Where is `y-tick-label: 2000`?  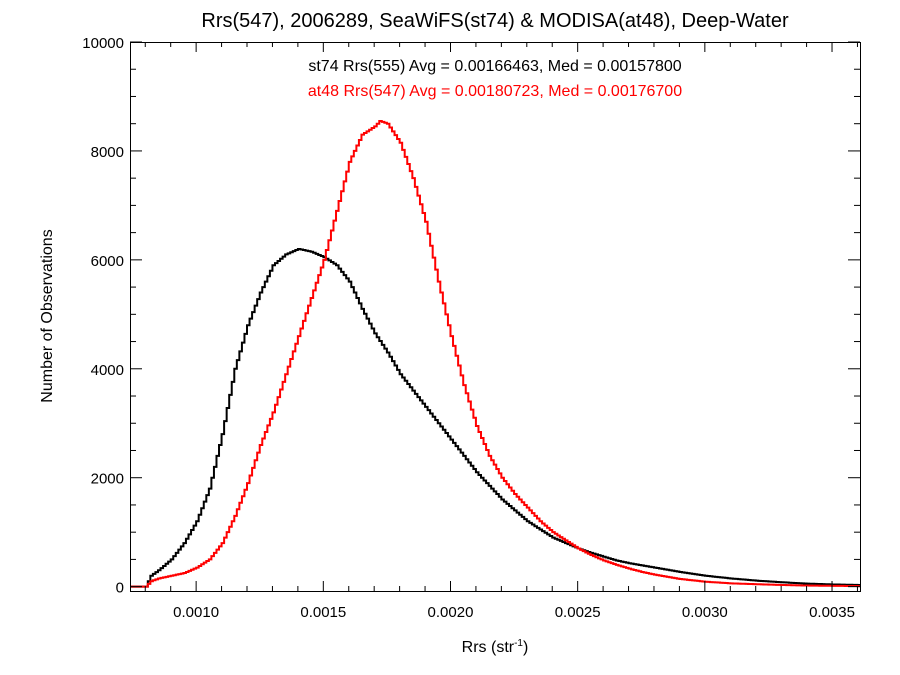
y-tick-label: 2000 is located at coordinates (107, 479).